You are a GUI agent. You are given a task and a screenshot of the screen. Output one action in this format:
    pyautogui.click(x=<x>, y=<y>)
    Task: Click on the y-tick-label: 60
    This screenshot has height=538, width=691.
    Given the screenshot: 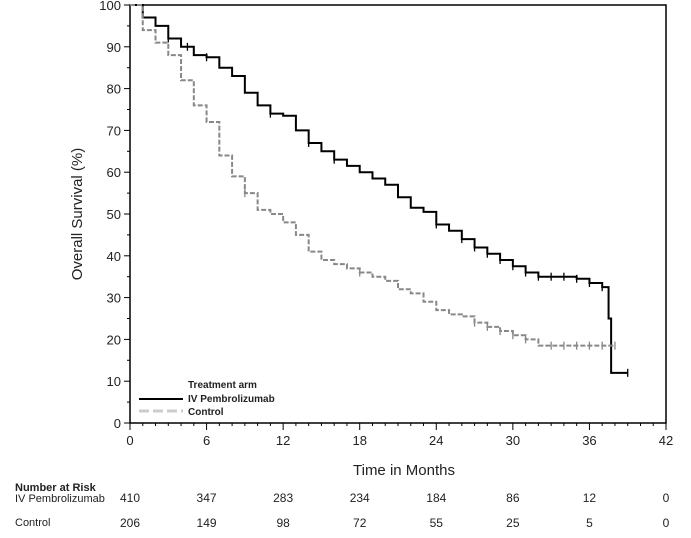 What is the action you would take?
    pyautogui.click(x=114, y=172)
    